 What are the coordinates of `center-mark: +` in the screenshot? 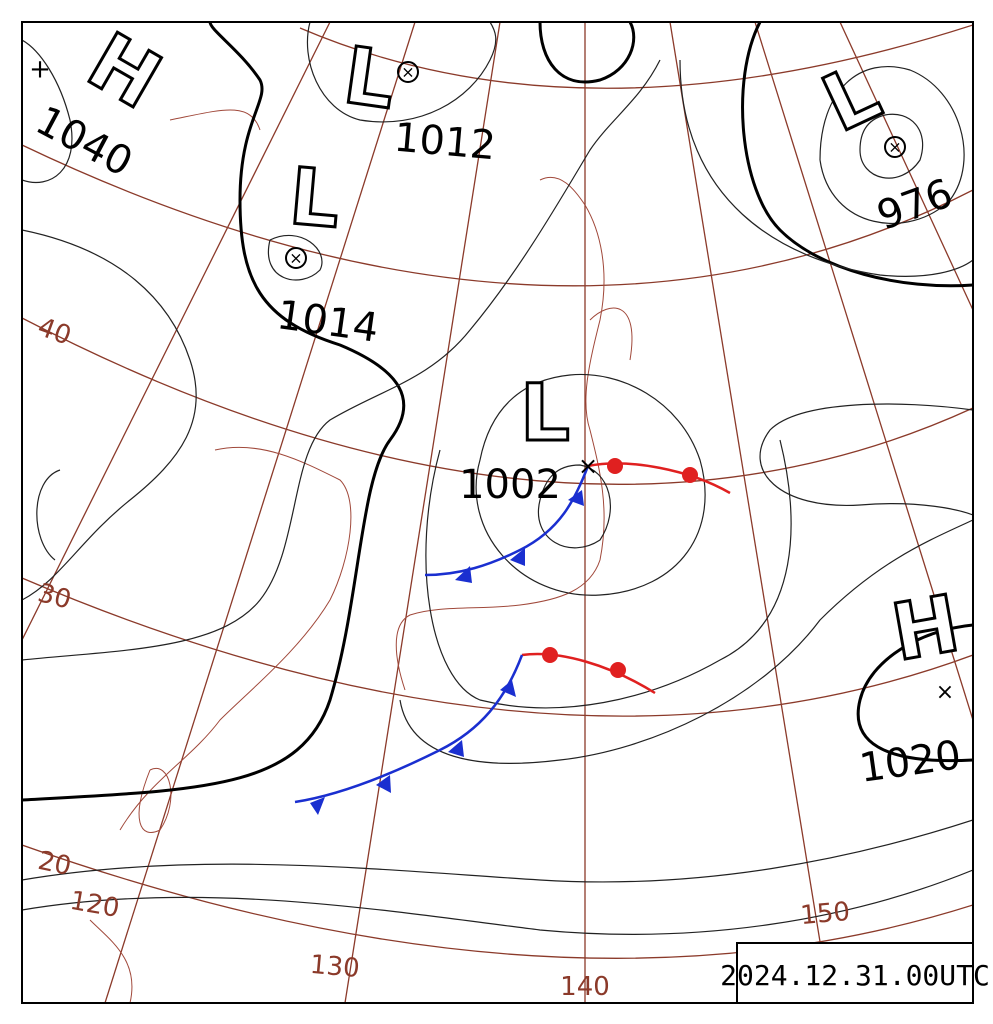 It's located at (40, 70).